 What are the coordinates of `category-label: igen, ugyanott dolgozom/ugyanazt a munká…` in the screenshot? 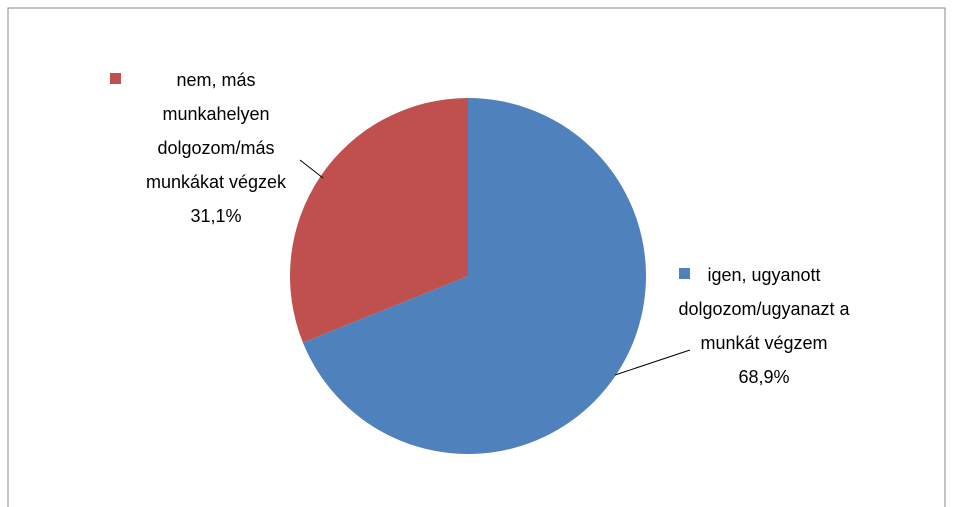 It's located at (764, 309).